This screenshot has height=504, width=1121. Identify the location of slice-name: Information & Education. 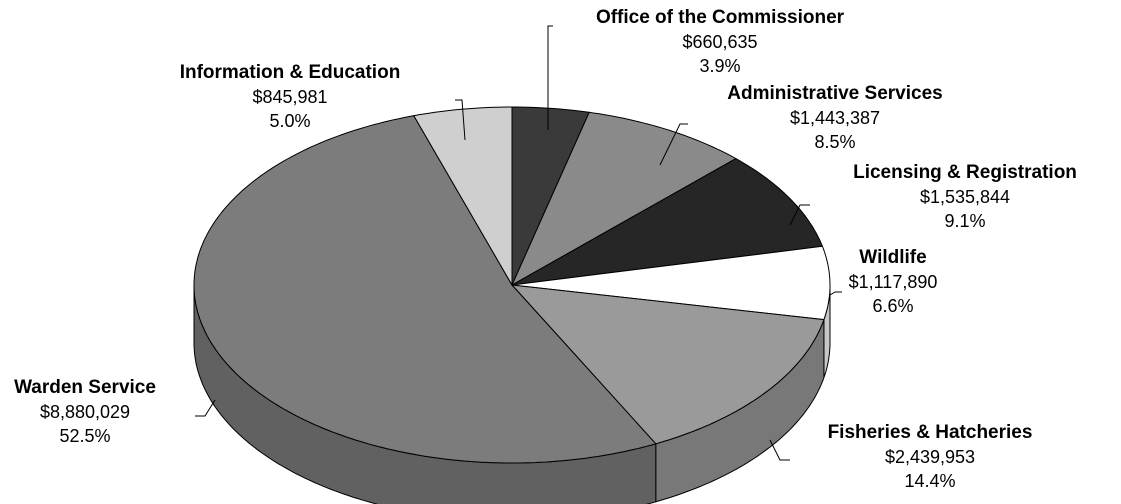
(290, 72).